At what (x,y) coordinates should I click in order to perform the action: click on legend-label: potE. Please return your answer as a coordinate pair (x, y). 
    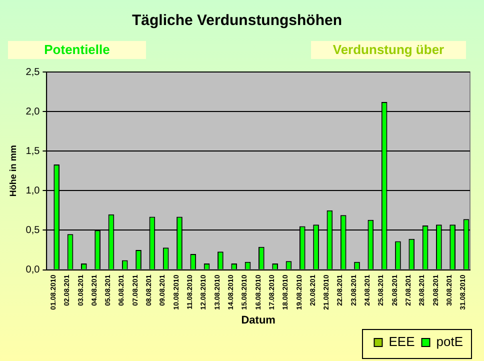
    Looking at the image, I should click on (450, 342).